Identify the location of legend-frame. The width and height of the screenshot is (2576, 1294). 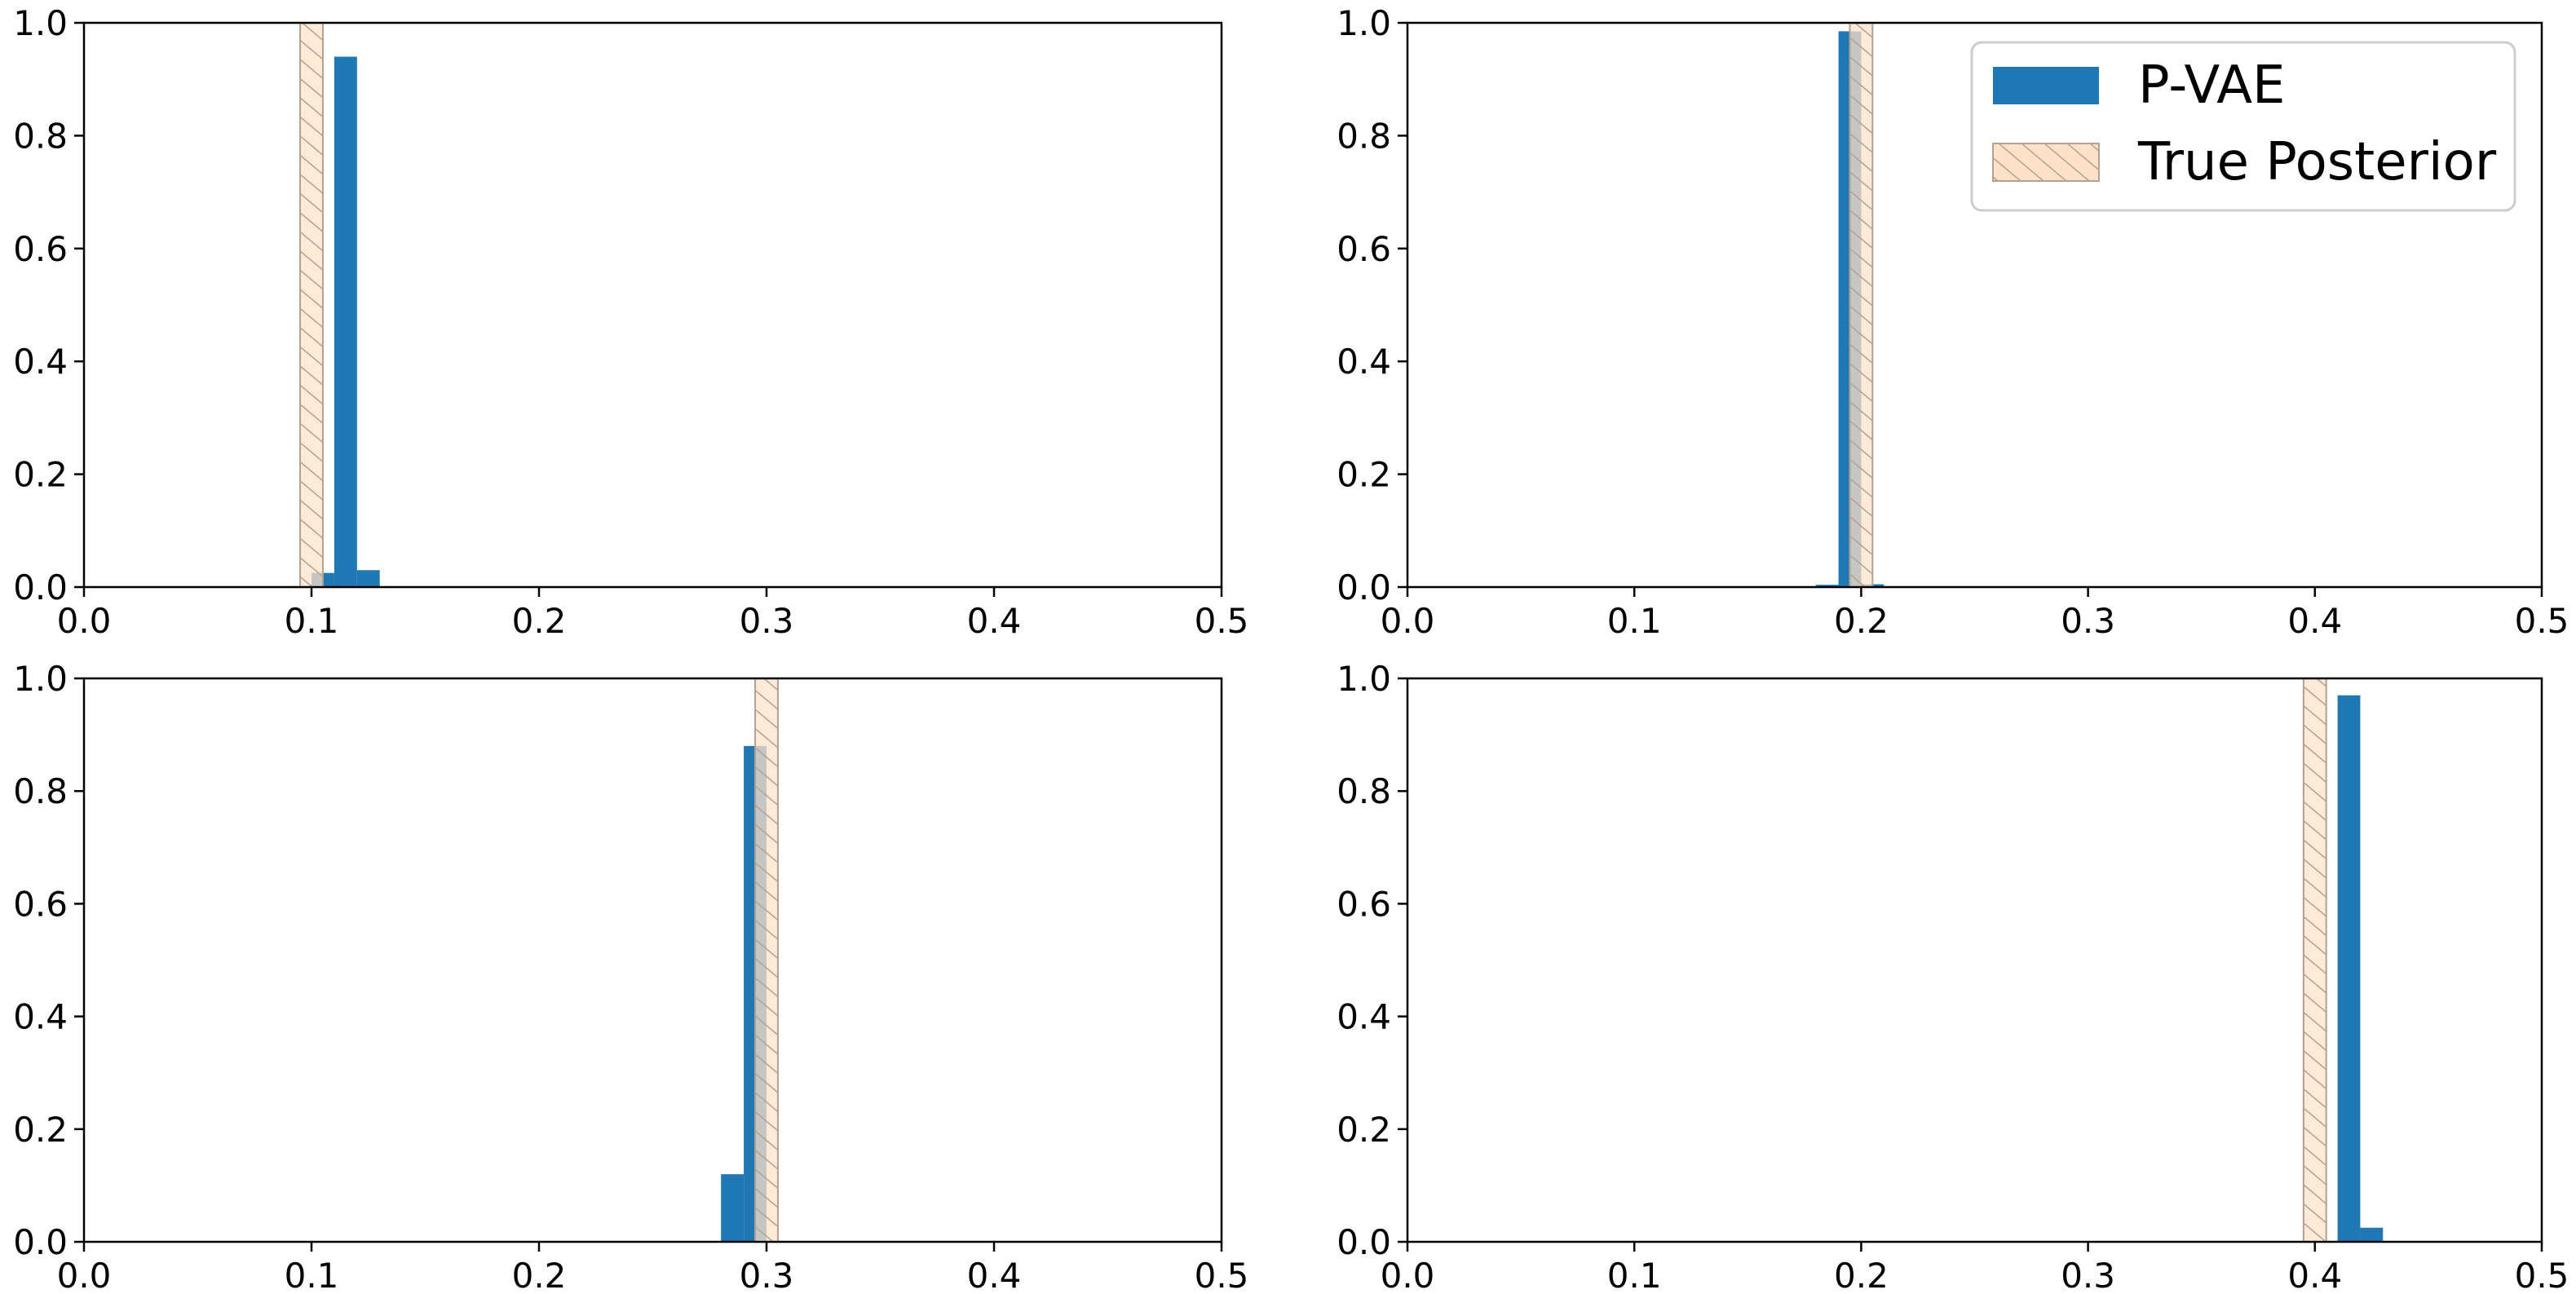
(2243, 126).